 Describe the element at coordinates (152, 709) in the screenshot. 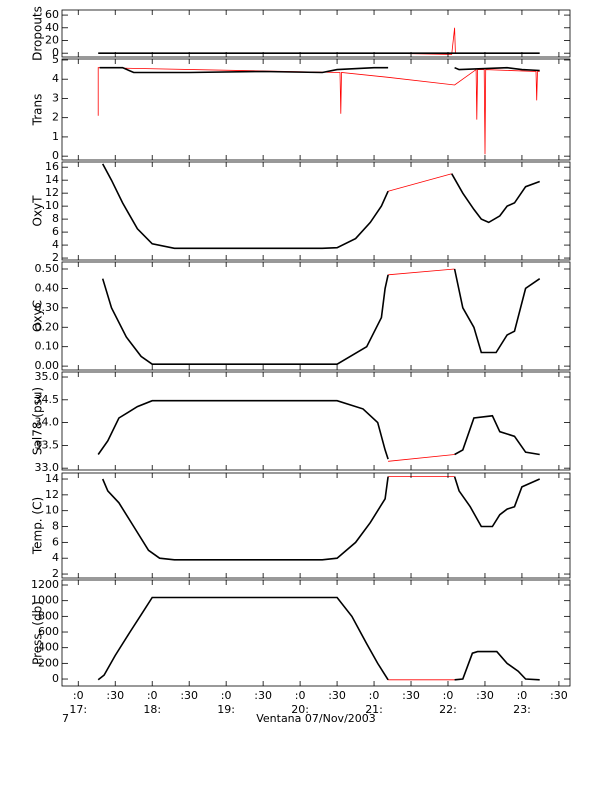

I see `x-hour-label: 18:` at that location.